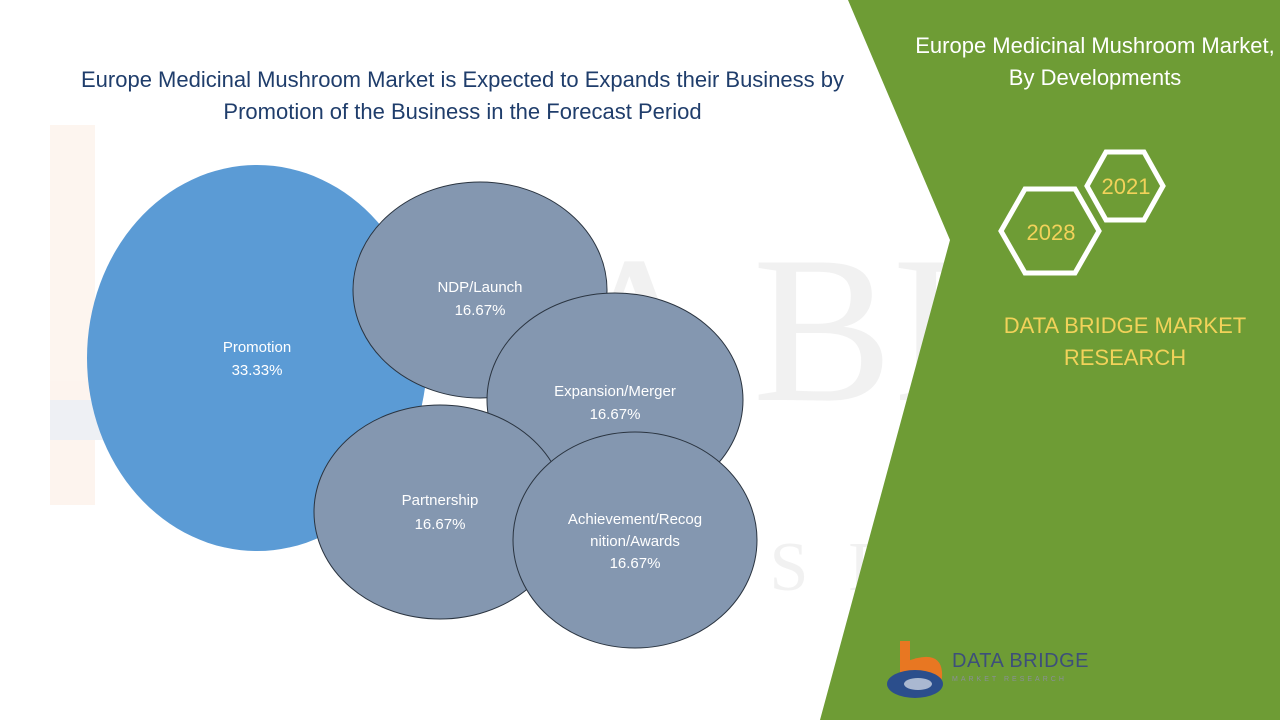 The image size is (1280, 720). I want to click on brand-name: DATA BRIDGE MARKET RESEARCH, so click(1125, 341).